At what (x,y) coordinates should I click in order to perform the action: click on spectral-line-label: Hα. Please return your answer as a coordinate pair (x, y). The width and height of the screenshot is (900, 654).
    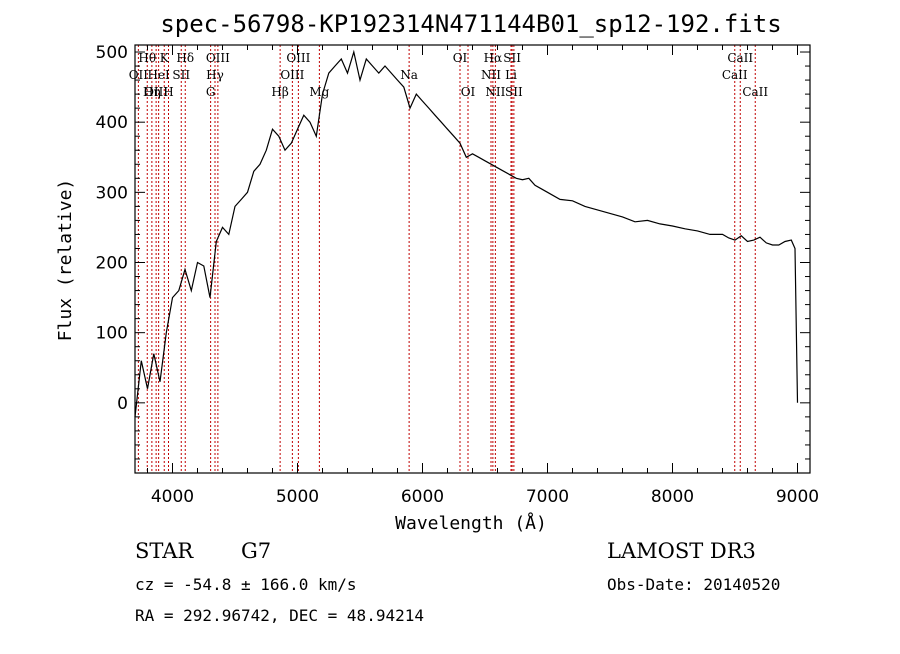
    Looking at the image, I should click on (493, 58).